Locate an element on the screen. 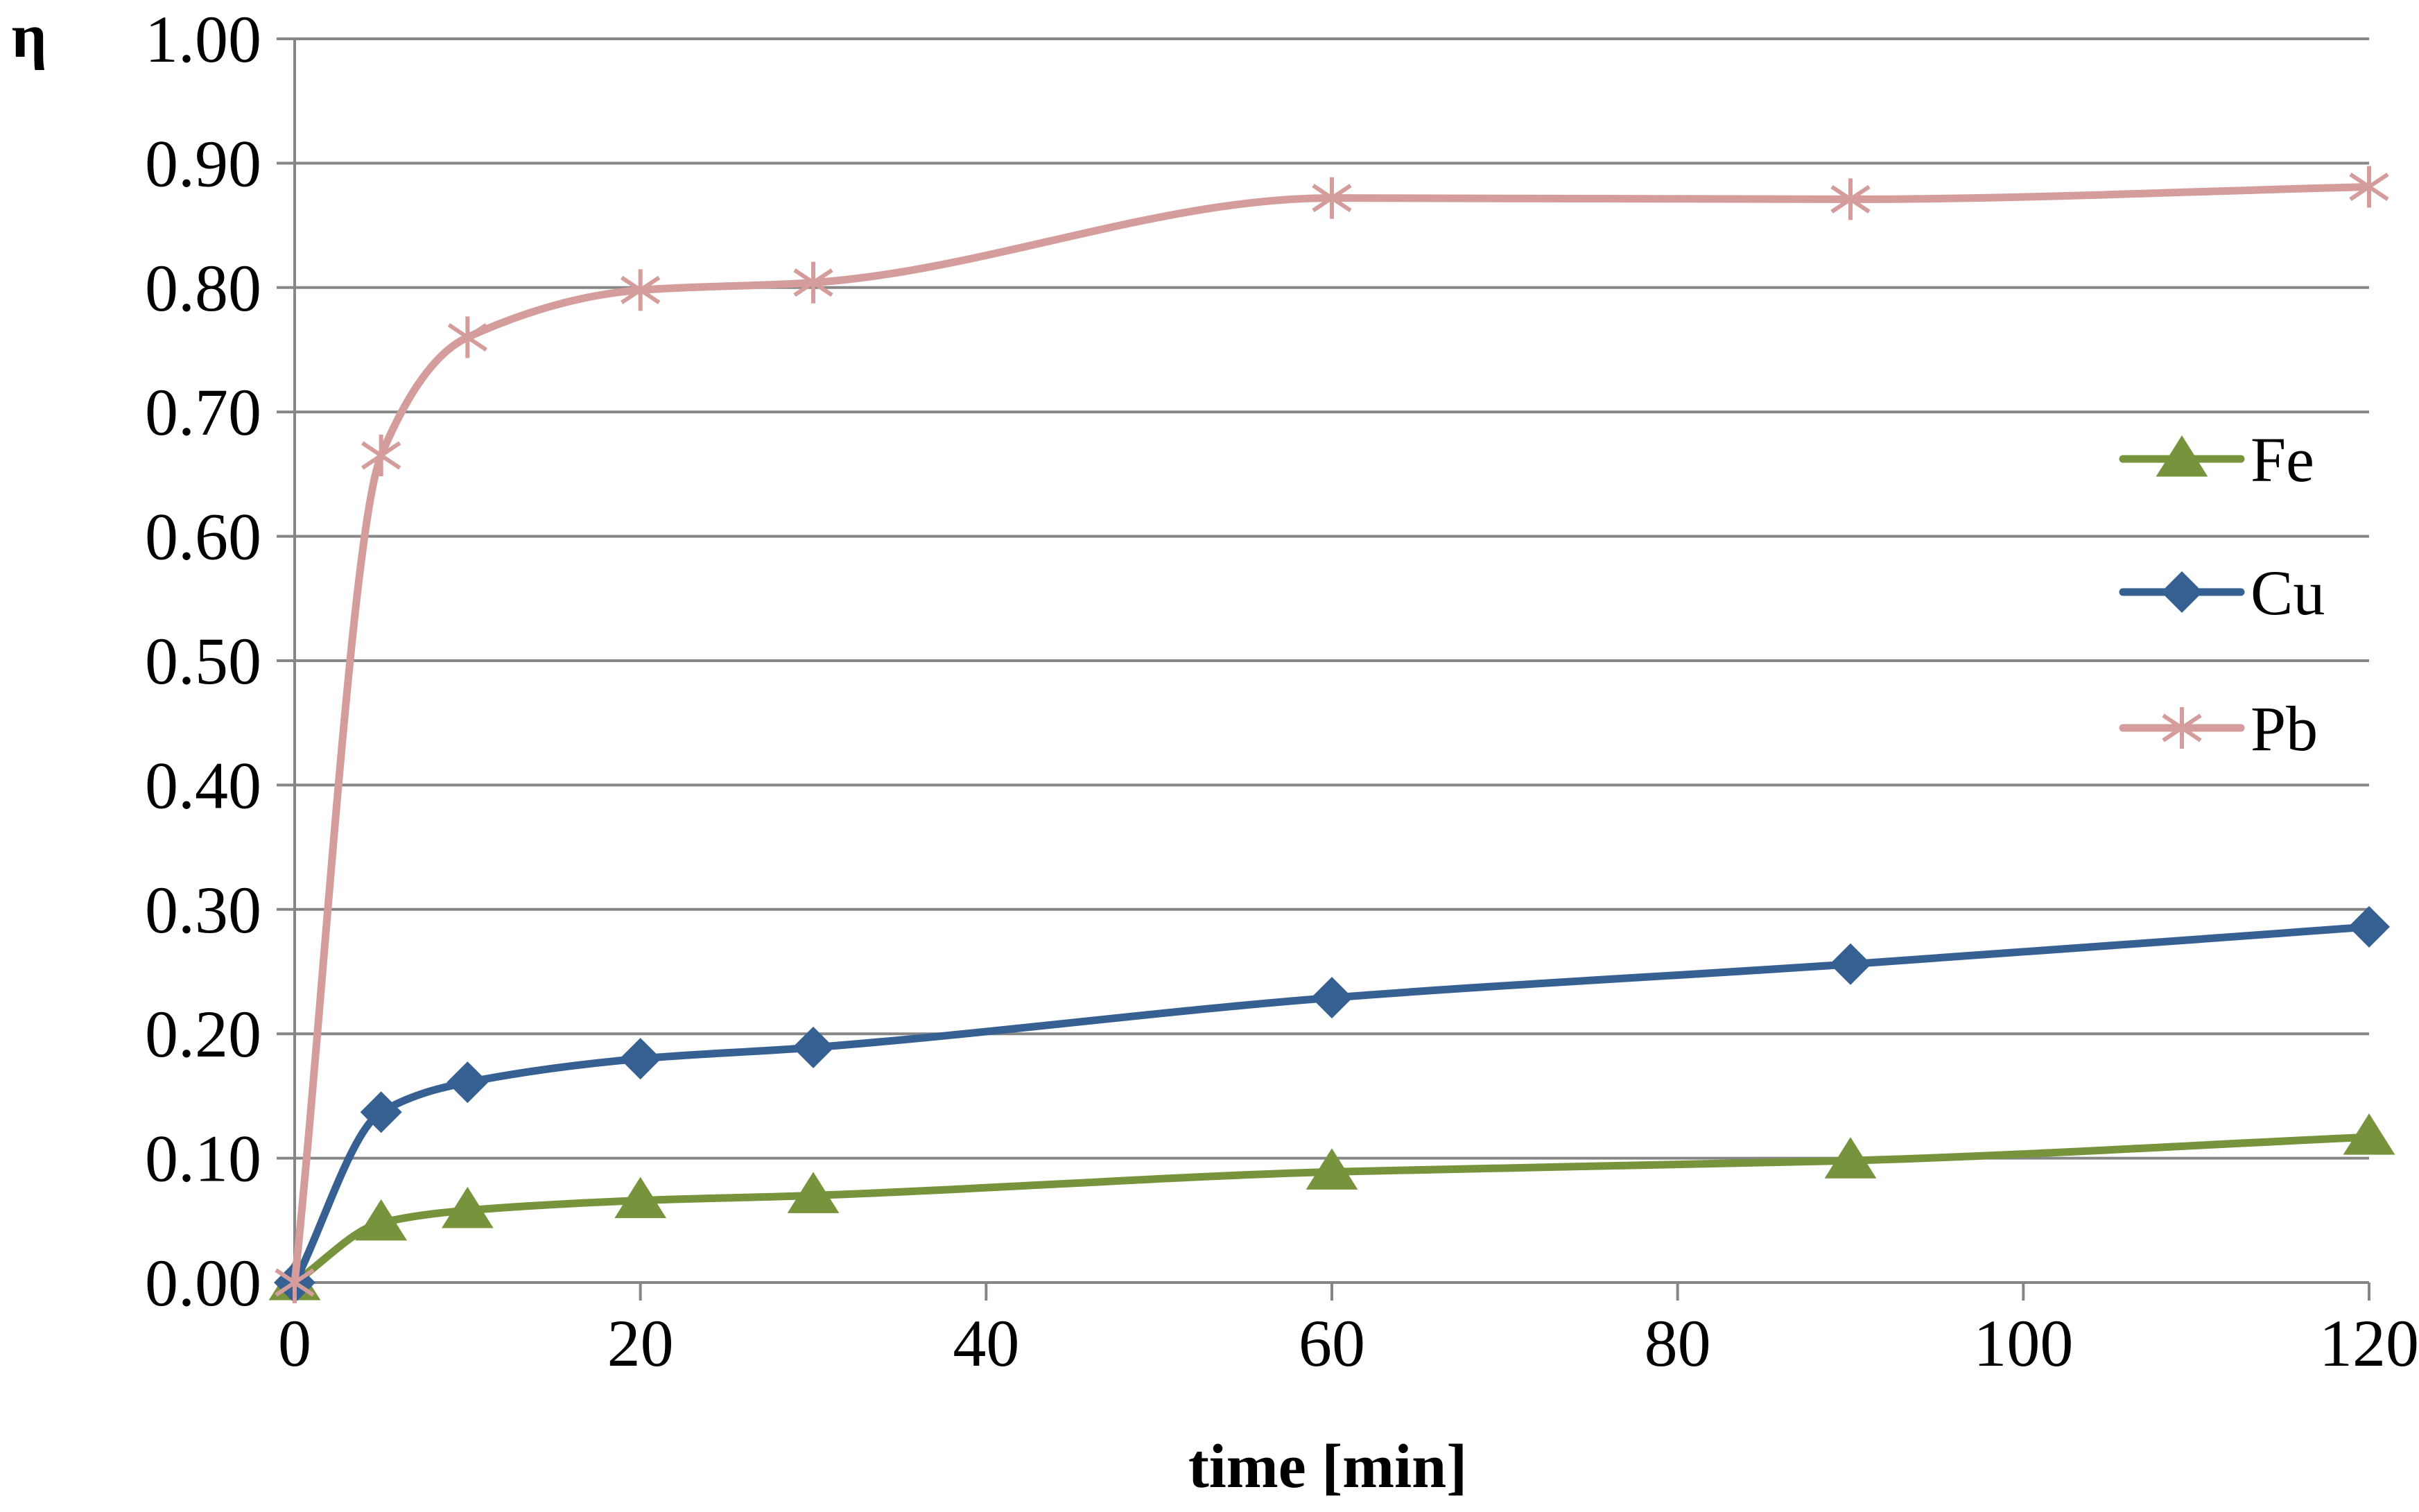 This screenshot has width=2419, height=1512. y-tick-label: 0.80 is located at coordinates (203, 288).